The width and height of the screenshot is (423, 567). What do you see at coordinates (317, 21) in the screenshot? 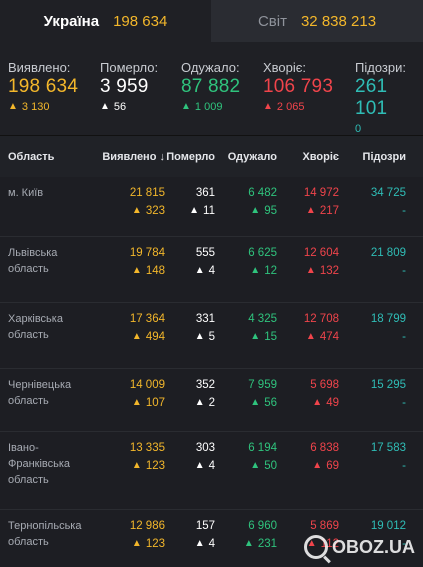
I see `tab-world: Світ 32 838 213` at bounding box center [317, 21].